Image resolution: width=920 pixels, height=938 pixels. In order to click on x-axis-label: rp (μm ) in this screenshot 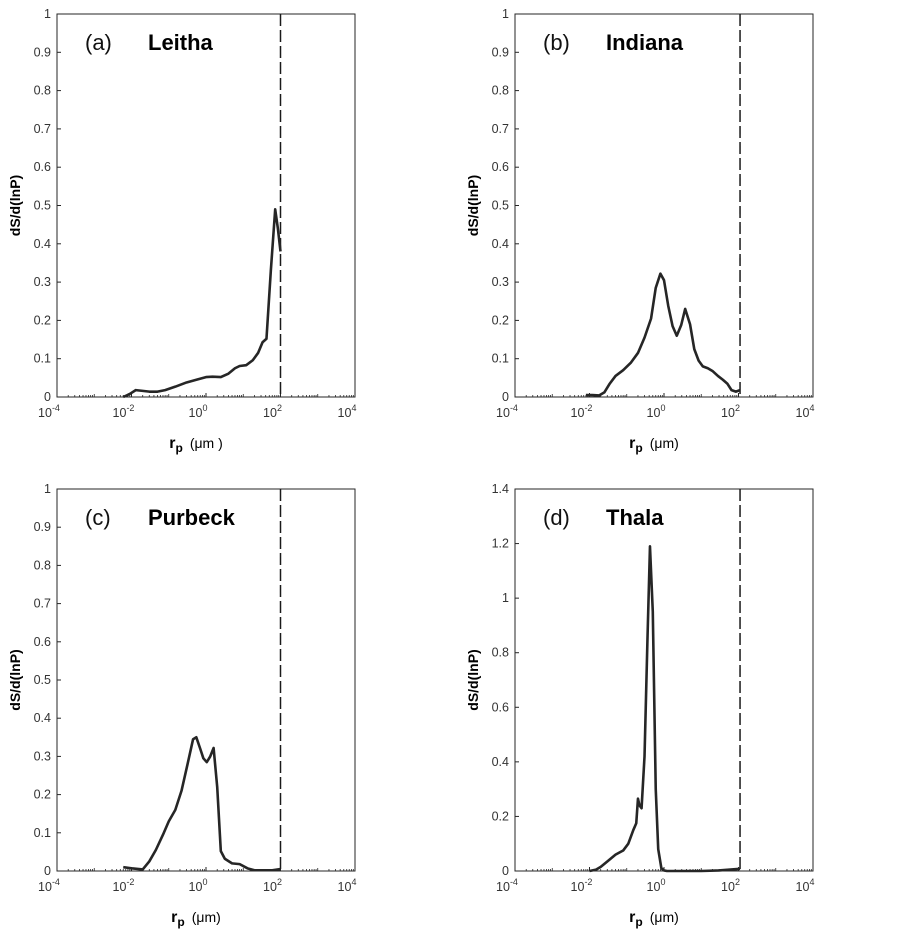, I will do `click(196, 445)`.